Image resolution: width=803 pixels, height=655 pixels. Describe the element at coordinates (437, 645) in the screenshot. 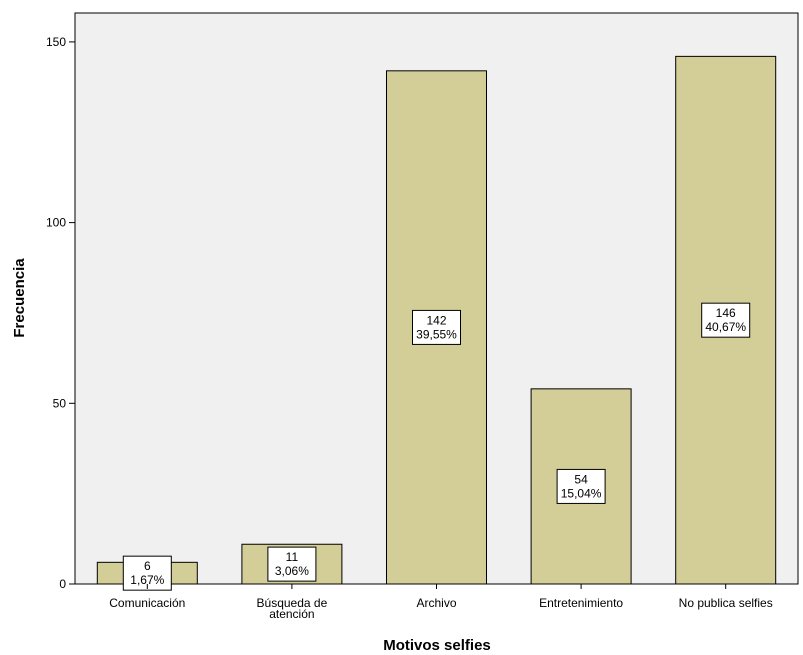

I see `x-axis-title: Motivos selfies` at that location.